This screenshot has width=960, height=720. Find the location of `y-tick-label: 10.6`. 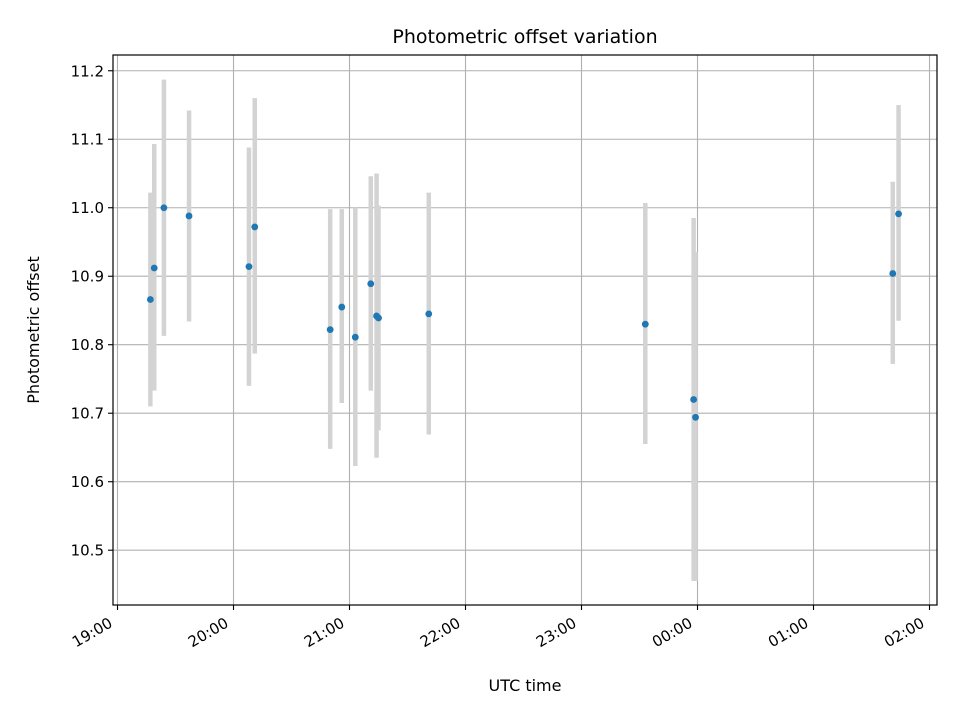

y-tick-label: 10.6 is located at coordinates (87, 482).